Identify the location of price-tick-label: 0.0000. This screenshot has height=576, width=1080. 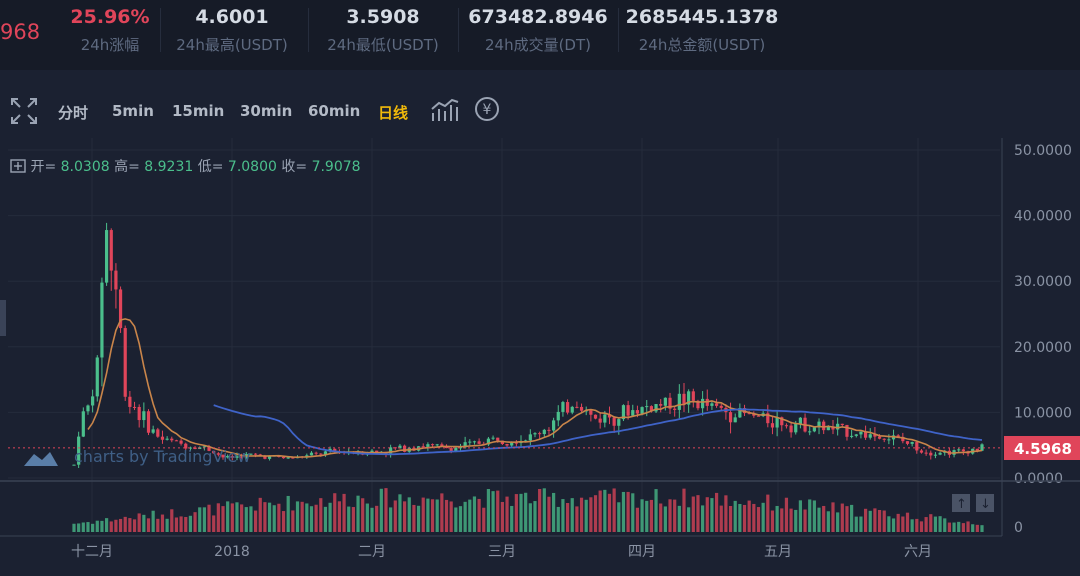
(1038, 479).